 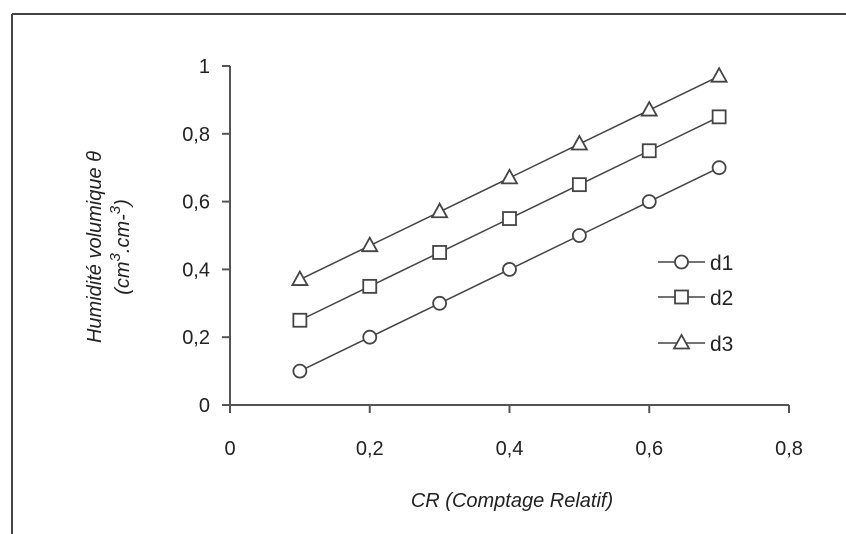 What do you see at coordinates (695, 263) in the screenshot?
I see `legend-item-d1: d1` at bounding box center [695, 263].